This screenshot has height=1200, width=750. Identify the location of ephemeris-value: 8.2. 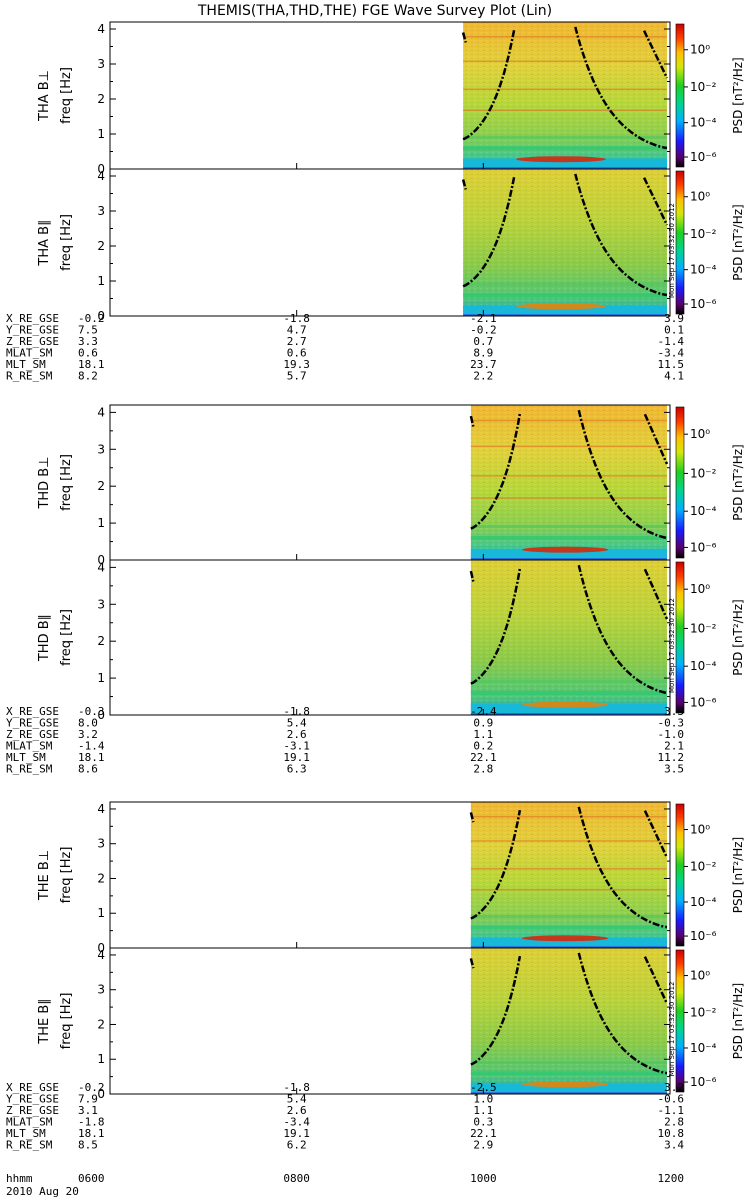
(88, 376).